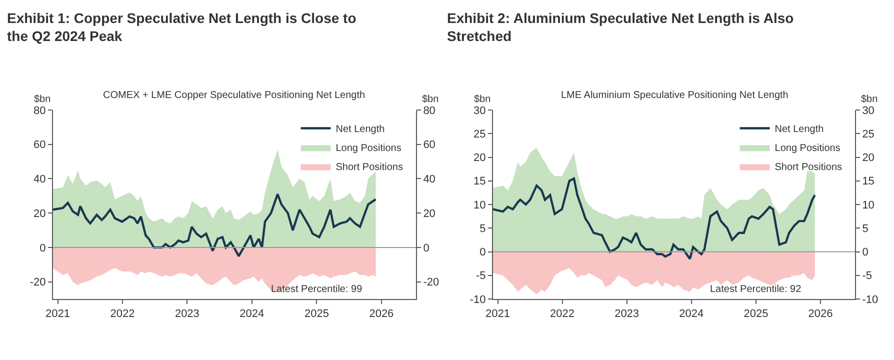 This screenshot has height=360, width=894. What do you see at coordinates (868, 182) in the screenshot?
I see `y2-tick-label: 15` at bounding box center [868, 182].